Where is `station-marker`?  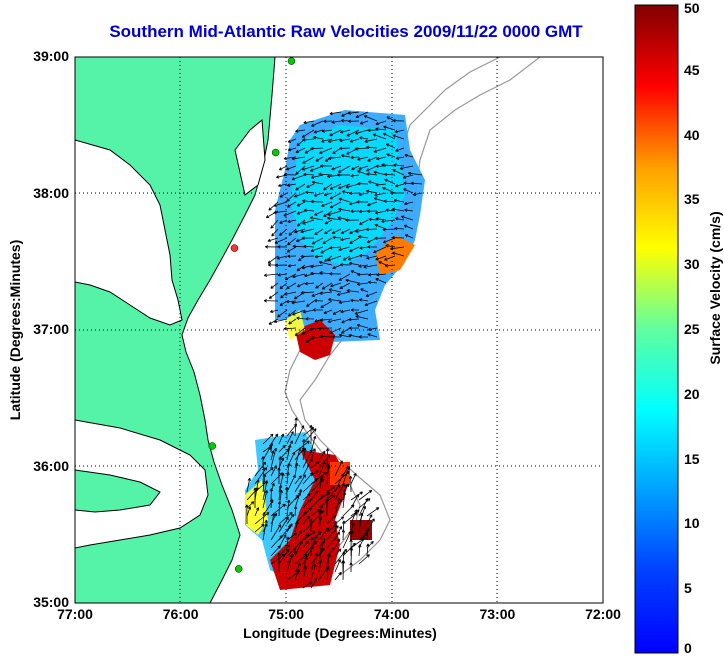
station-marker is located at coordinates (238, 569).